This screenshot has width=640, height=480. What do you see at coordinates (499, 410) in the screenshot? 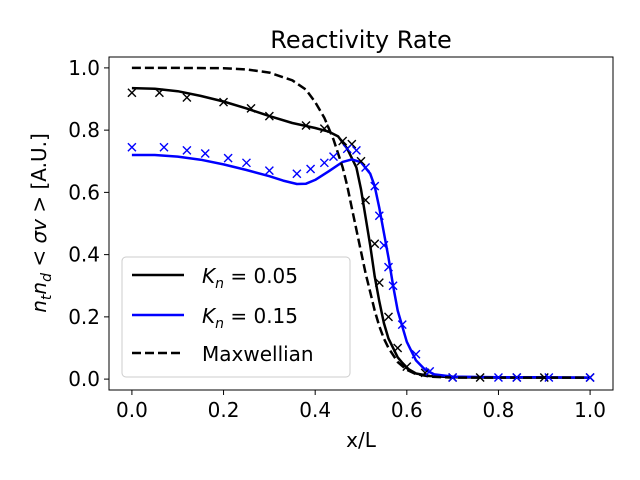
I see `x-tick-label-4: 0.8` at bounding box center [499, 410].